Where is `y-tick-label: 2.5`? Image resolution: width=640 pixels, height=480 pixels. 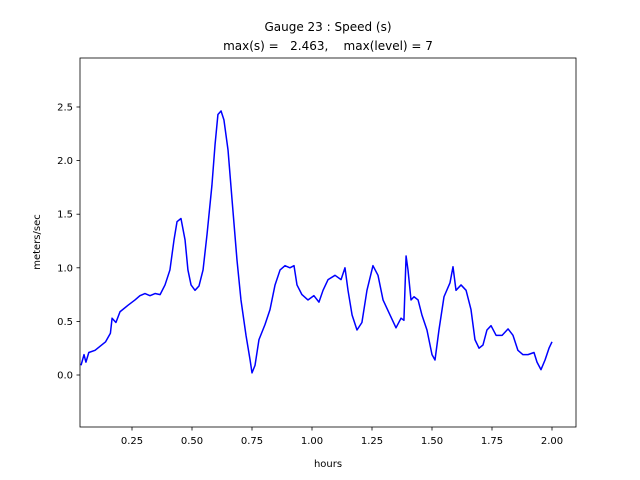 y-tick-label: 2.5 is located at coordinates (65, 107).